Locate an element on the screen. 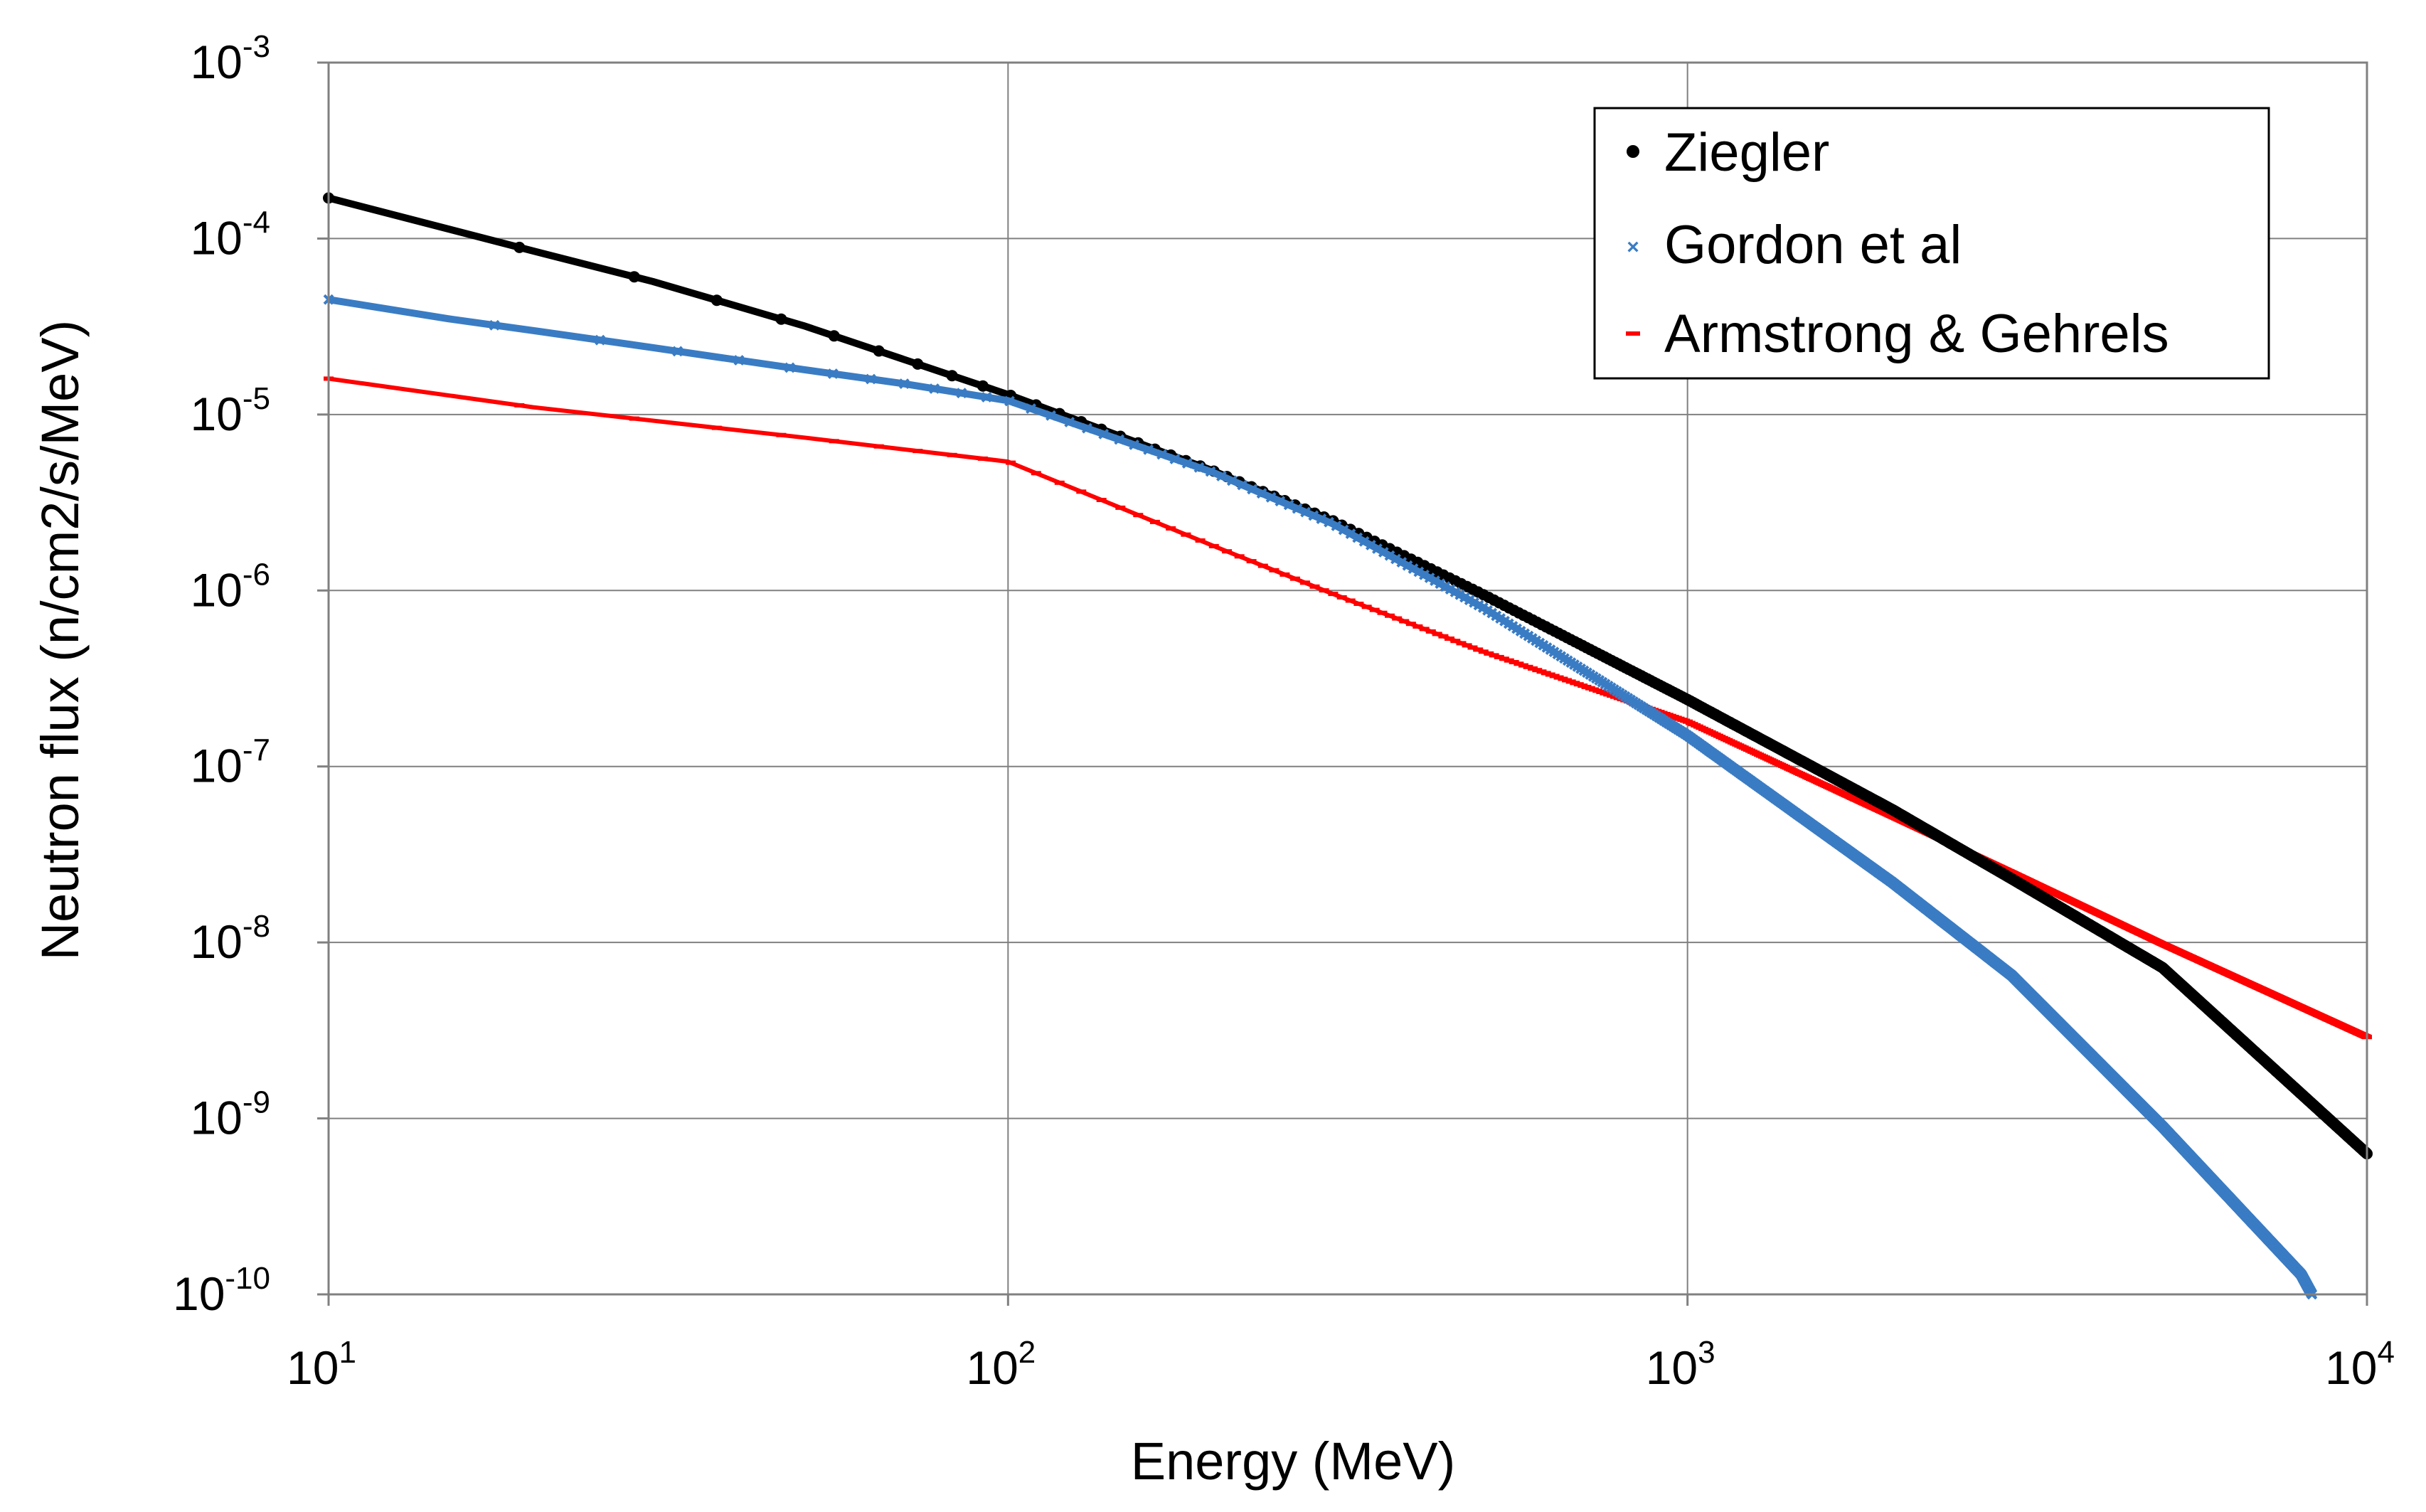 The image size is (2426, 1512). y-axis-ticks: 10⁻³ 10⁻⁴ 10⁻⁵ 10⁻⁶ 10⁻⁷ 10⁻⁸ 10⁻⁹ 10⁻¹⁰ is located at coordinates (251, 674).